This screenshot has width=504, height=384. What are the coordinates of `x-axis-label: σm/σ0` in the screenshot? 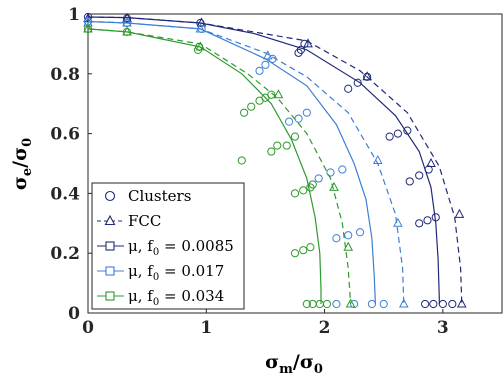 It's located at (294, 364).